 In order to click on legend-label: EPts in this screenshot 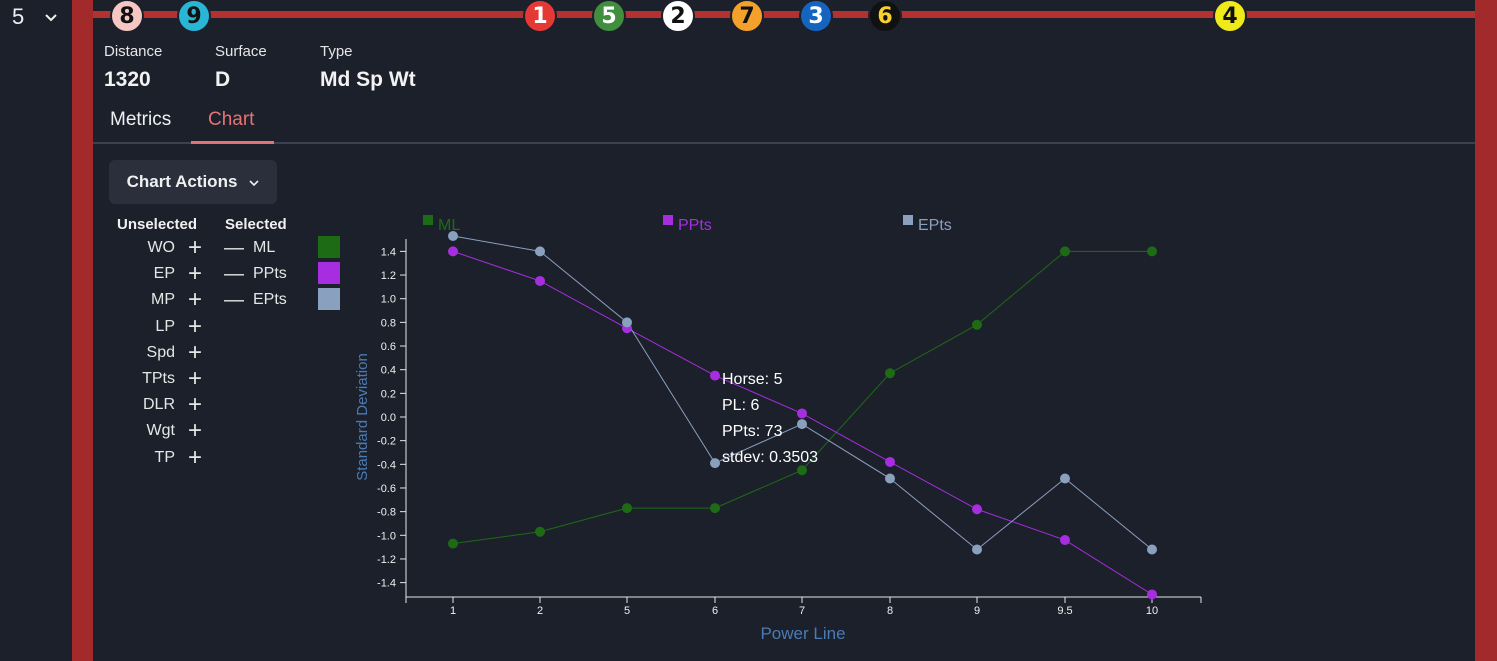, I will do `click(935, 225)`.